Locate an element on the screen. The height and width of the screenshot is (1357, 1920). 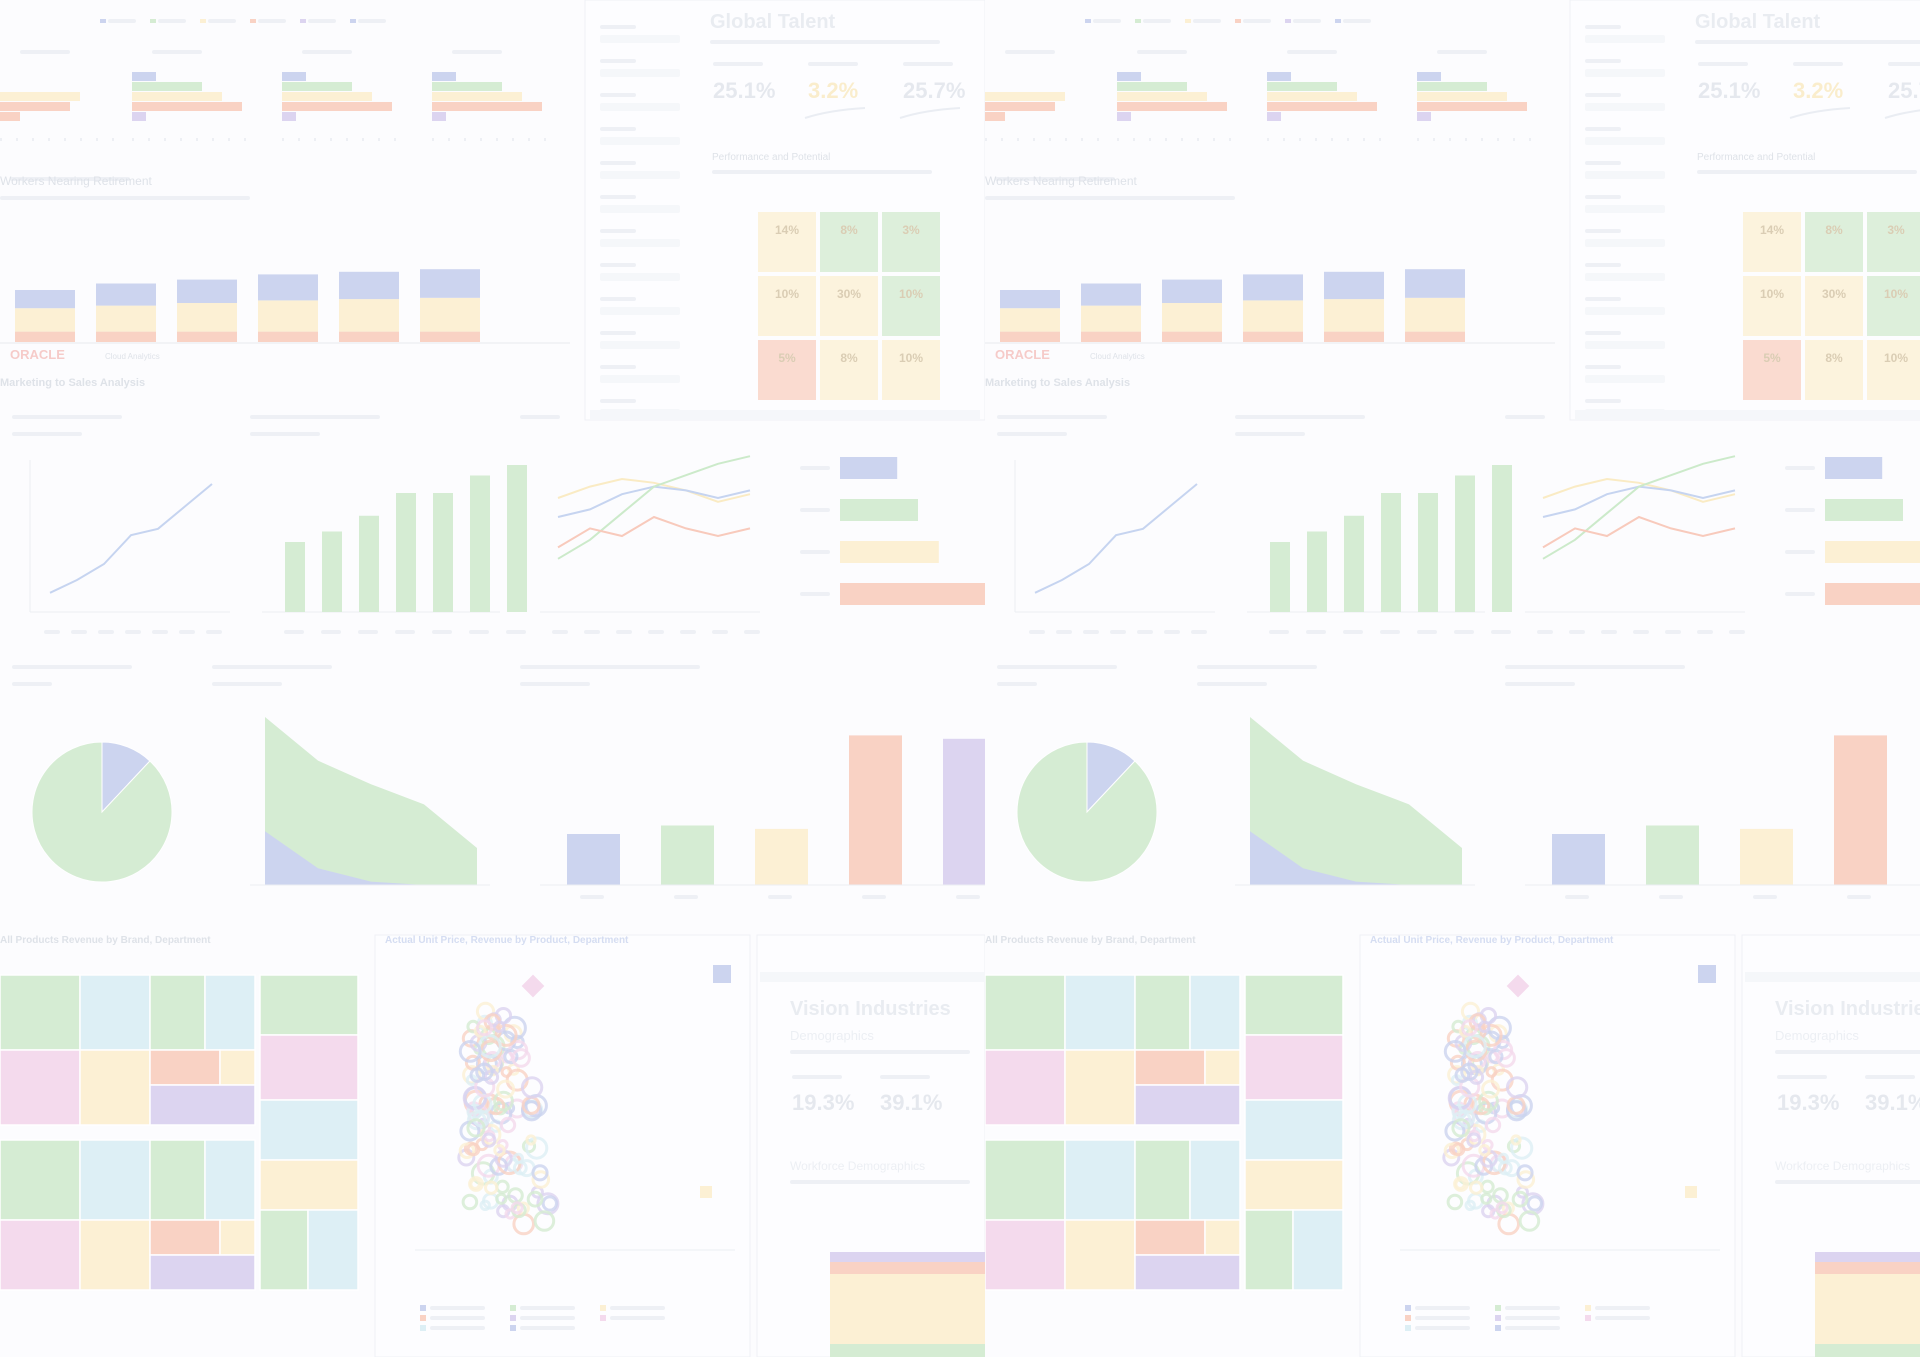
section-title: Marketing to Sales Analysis is located at coordinates (72, 383).